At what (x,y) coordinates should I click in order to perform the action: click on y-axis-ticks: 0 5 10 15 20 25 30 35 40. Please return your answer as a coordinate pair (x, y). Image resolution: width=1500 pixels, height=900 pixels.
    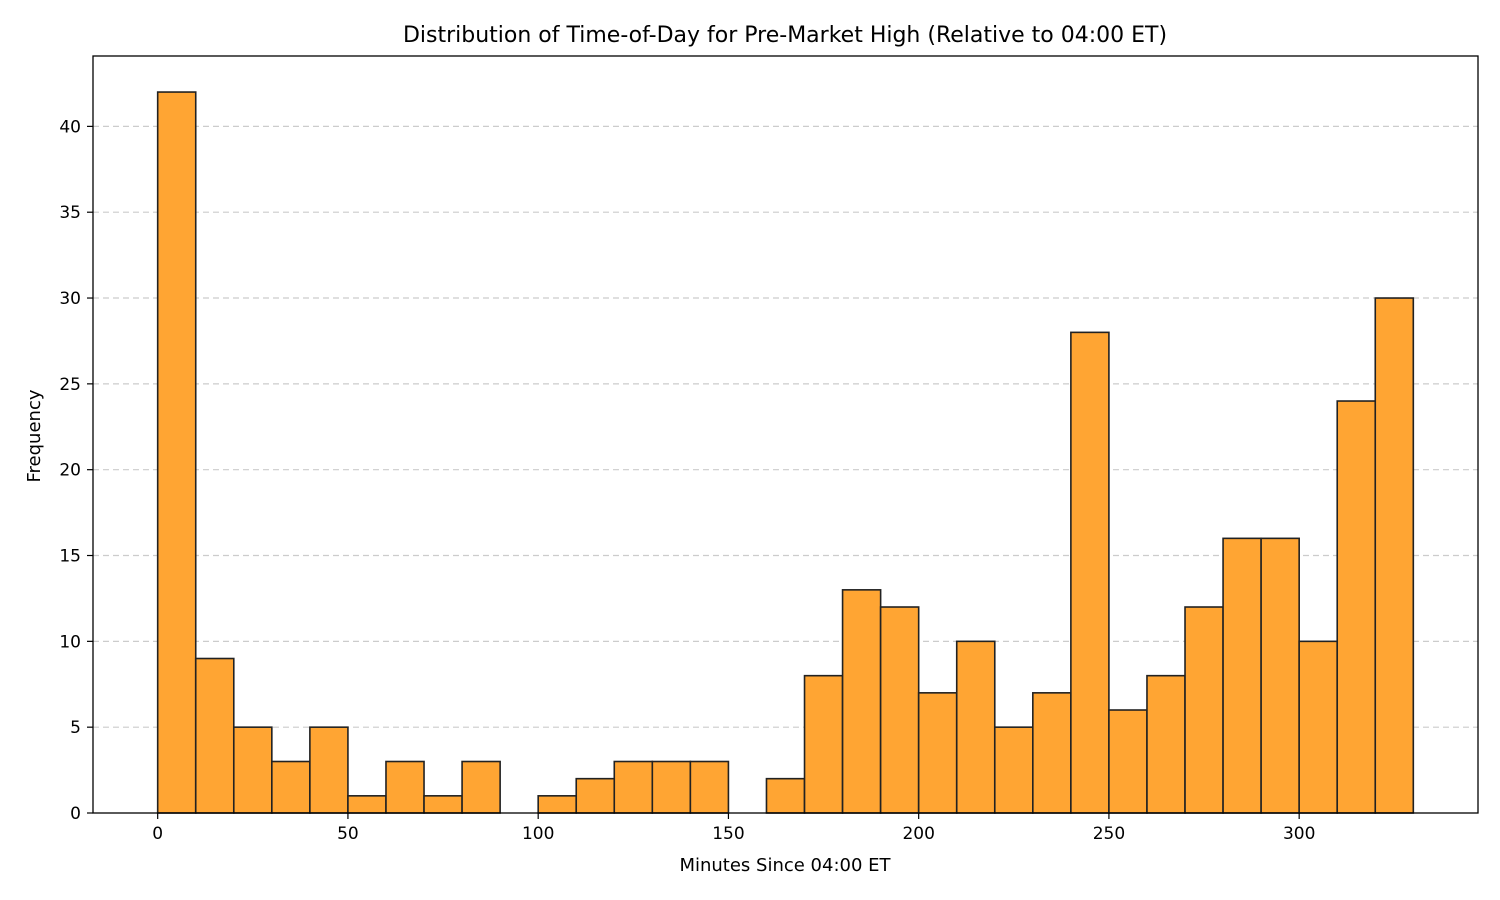
    Looking at the image, I should click on (76, 470).